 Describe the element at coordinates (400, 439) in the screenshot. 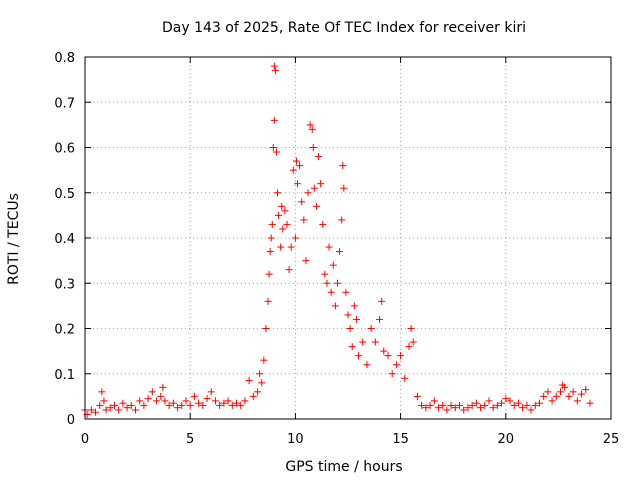

I see `x-tick-label: 15` at that location.